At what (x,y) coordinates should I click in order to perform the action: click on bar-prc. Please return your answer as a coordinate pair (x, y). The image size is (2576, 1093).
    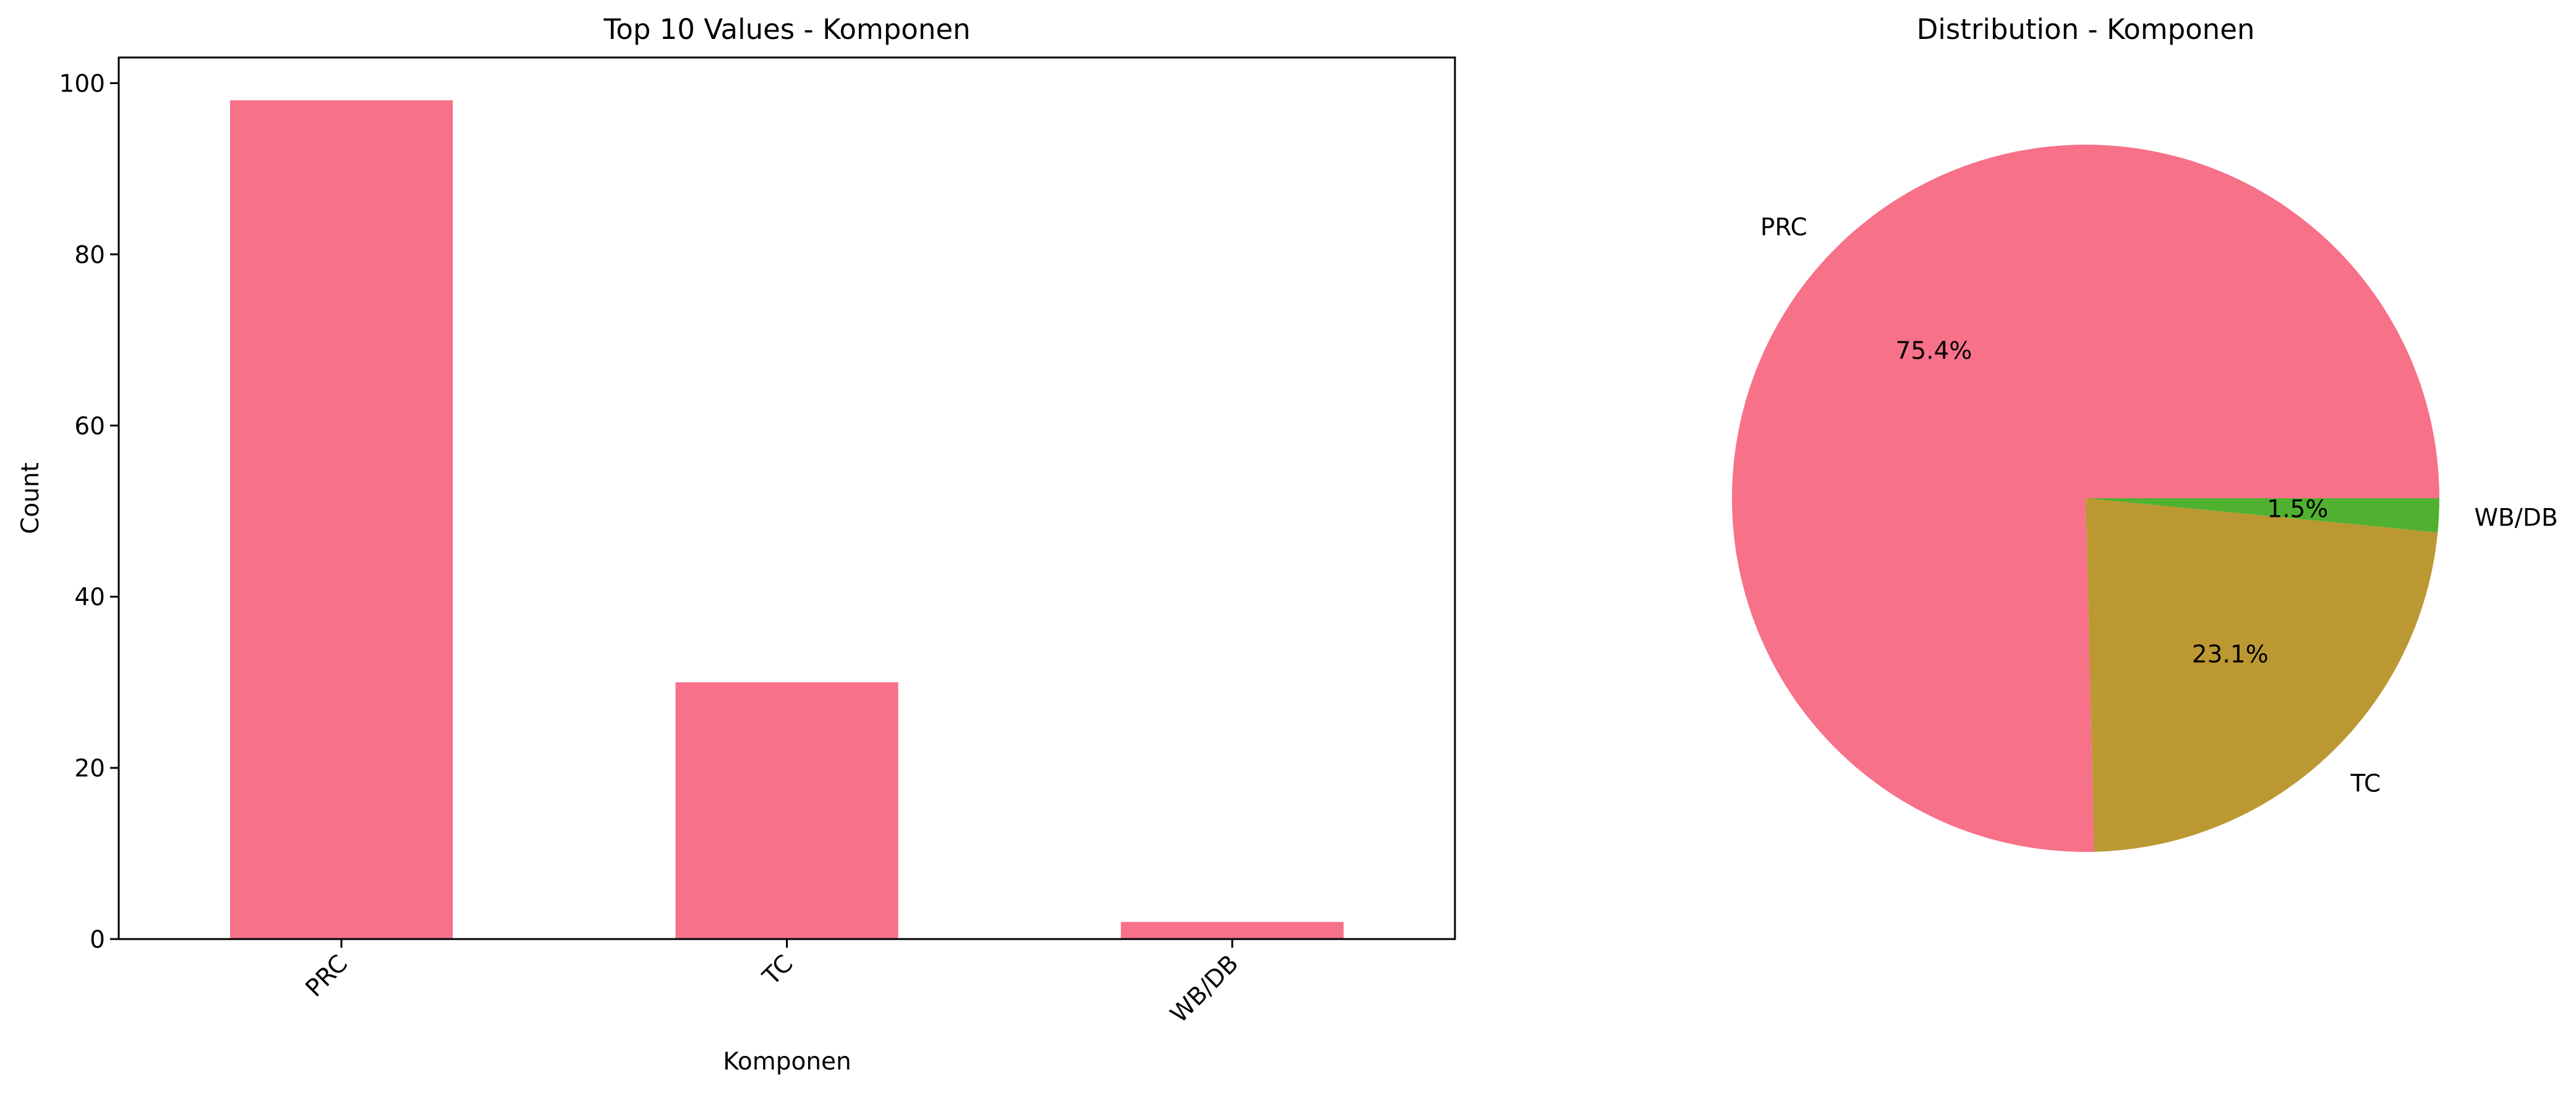
    Looking at the image, I should click on (341, 520).